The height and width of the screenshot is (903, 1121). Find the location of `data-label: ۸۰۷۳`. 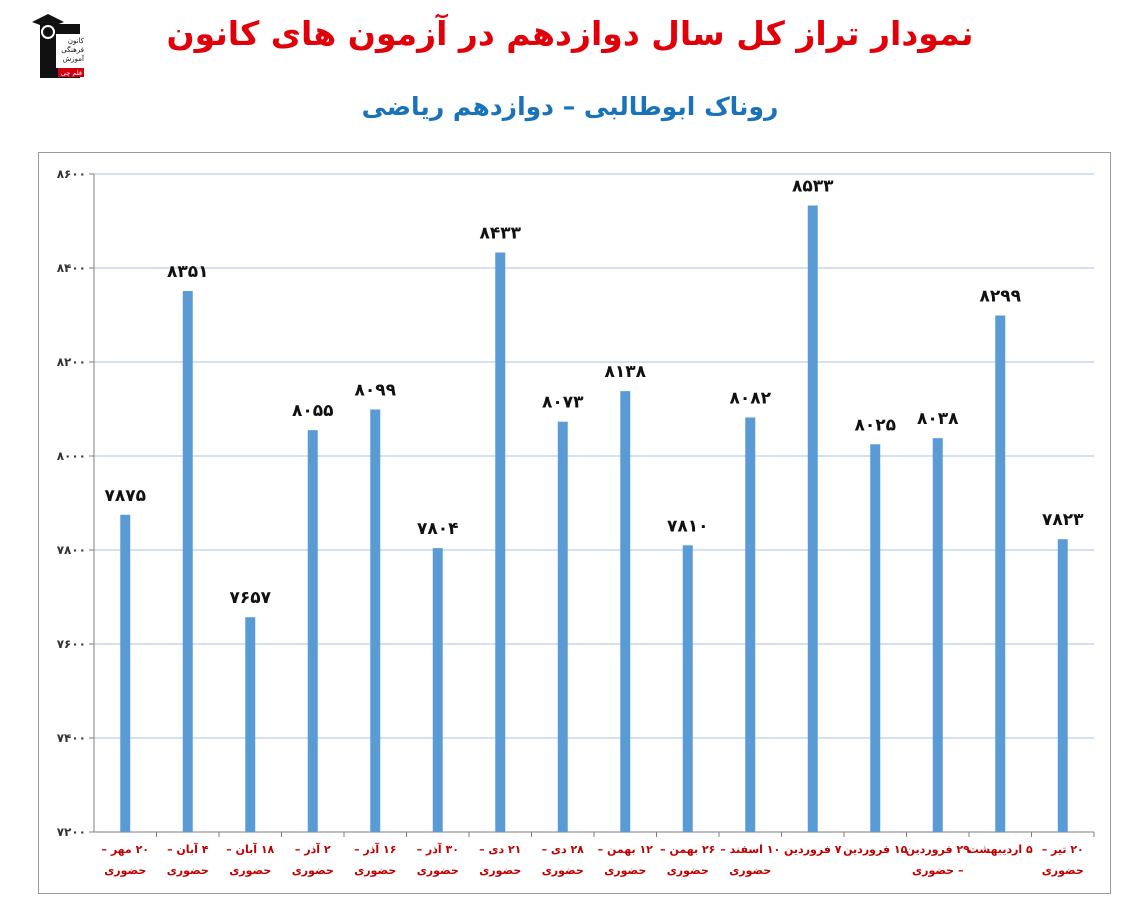

data-label: ۸۰۷۳ is located at coordinates (563, 403).